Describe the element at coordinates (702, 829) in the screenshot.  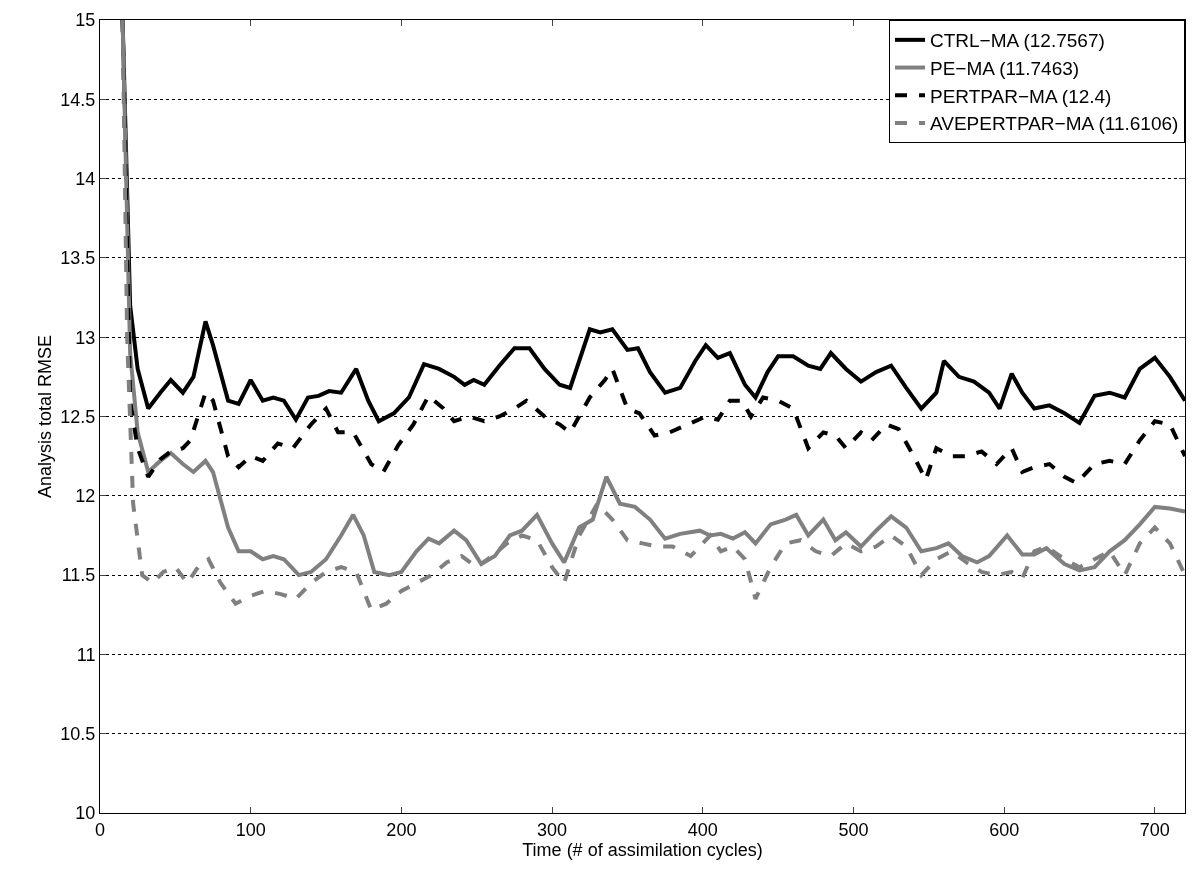
I see `x-tick-label: 400` at that location.